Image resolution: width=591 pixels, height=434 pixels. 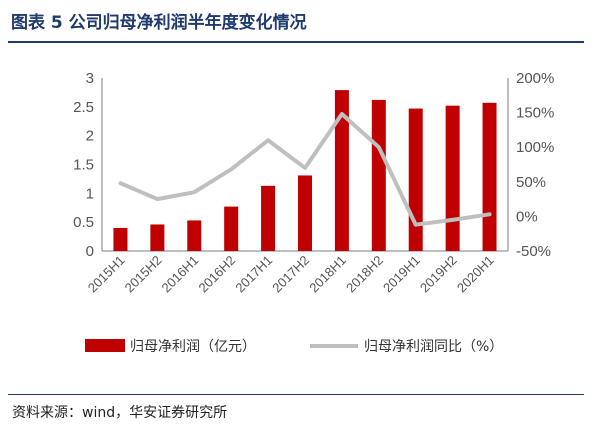 What do you see at coordinates (452, 178) in the screenshot?
I see `bar-2019H2` at bounding box center [452, 178].